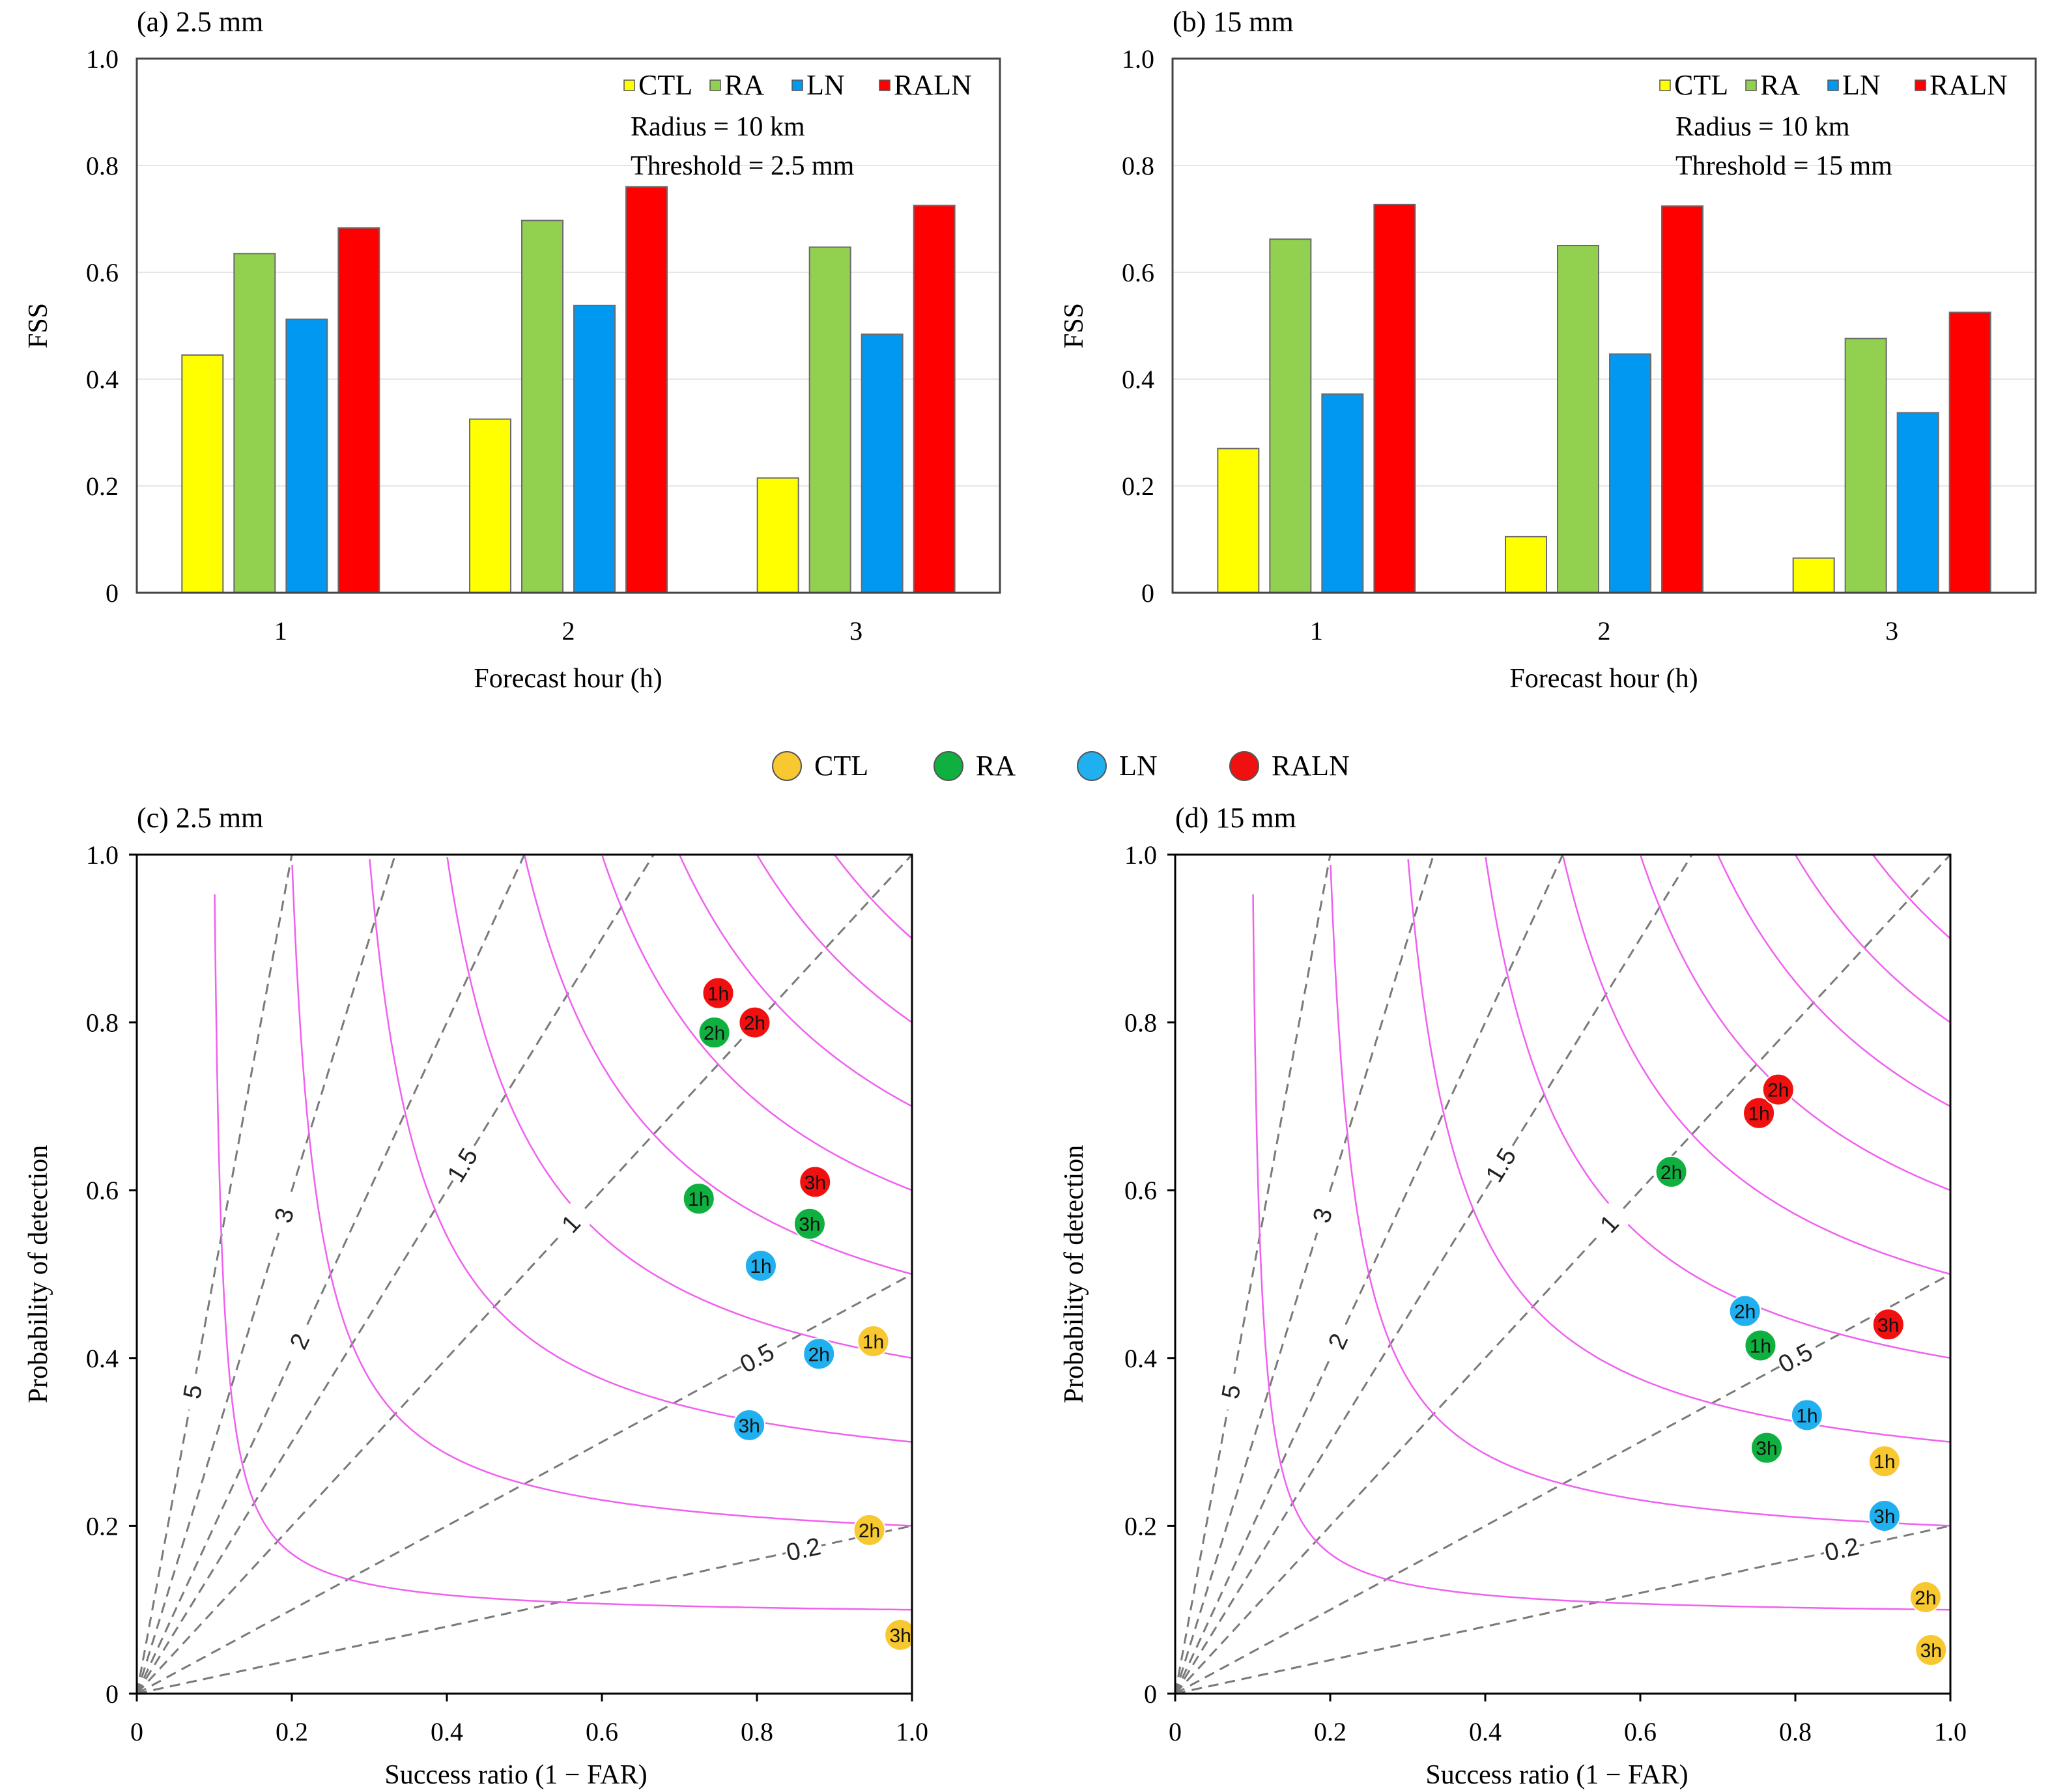 This screenshot has height=1792, width=2052. What do you see at coordinates (1918, 503) in the screenshot?
I see `panel-b-bar-ln-h3` at bounding box center [1918, 503].